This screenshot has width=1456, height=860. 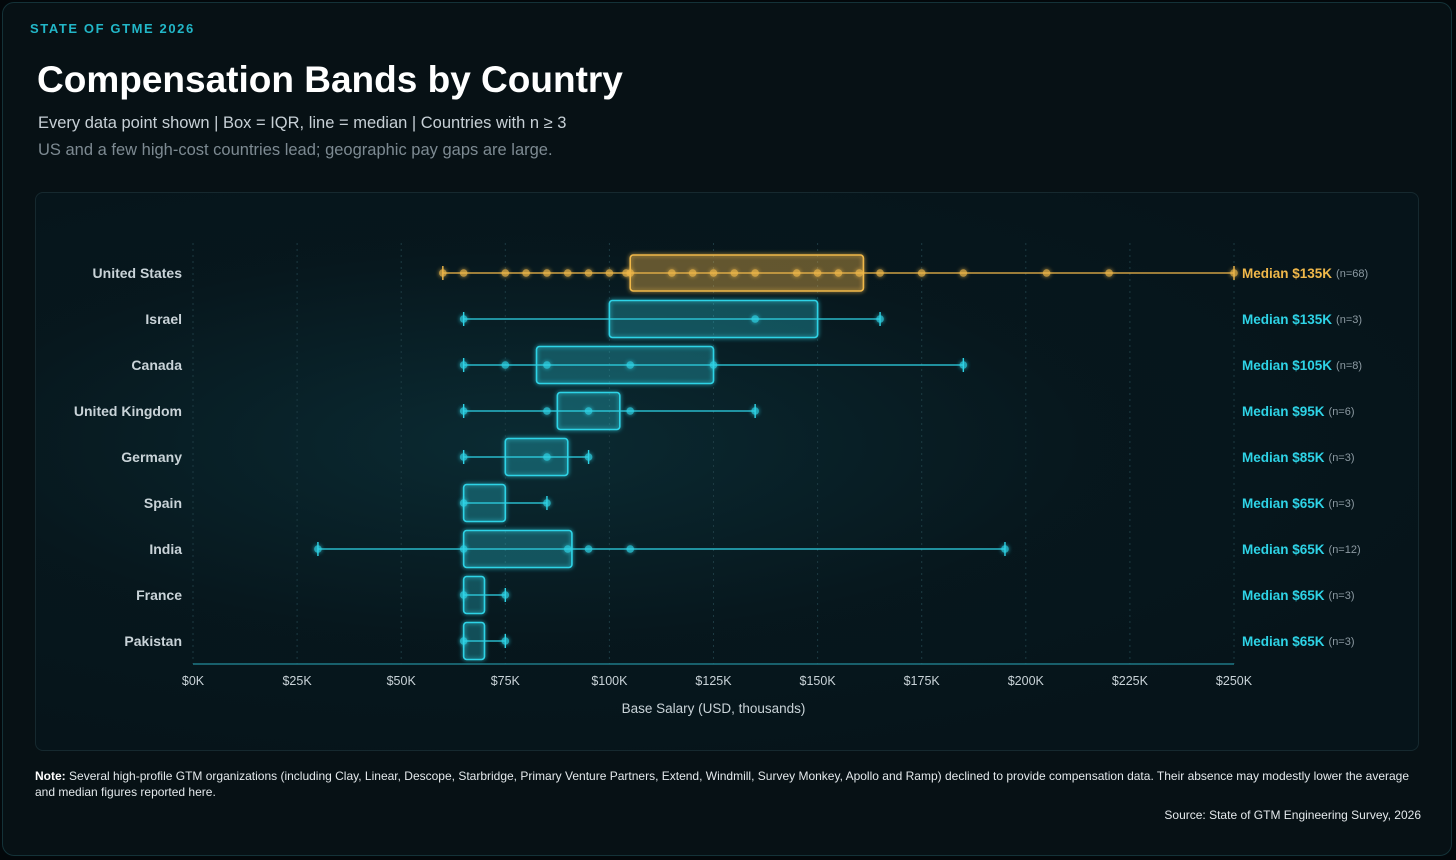 What do you see at coordinates (1342, 412) in the screenshot?
I see `sample-size-label: (n=6)` at bounding box center [1342, 412].